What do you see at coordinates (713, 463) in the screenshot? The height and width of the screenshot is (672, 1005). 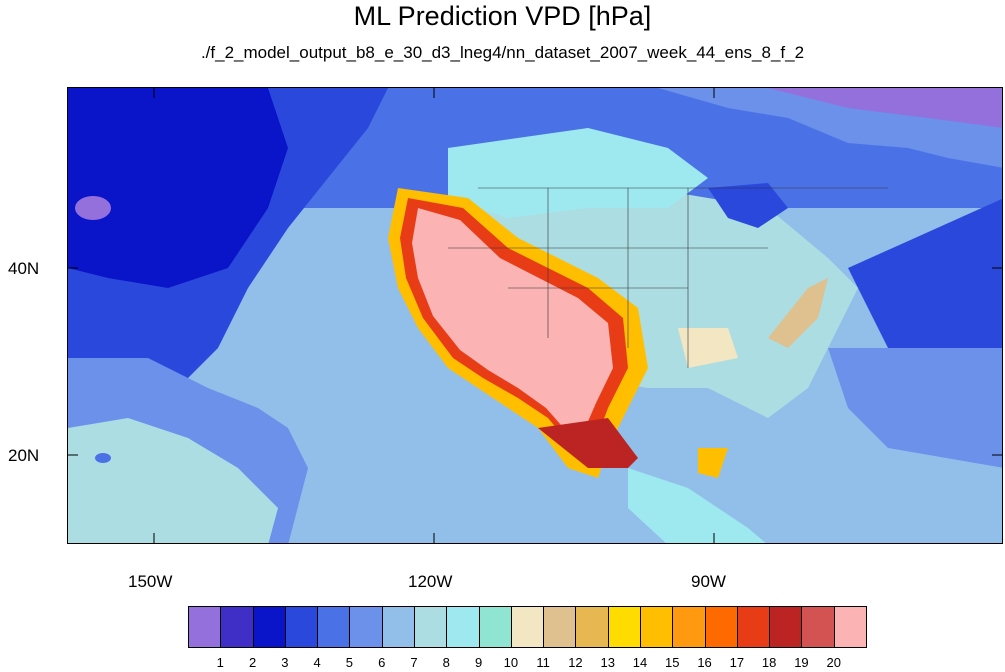 I see `yucatan-region` at bounding box center [713, 463].